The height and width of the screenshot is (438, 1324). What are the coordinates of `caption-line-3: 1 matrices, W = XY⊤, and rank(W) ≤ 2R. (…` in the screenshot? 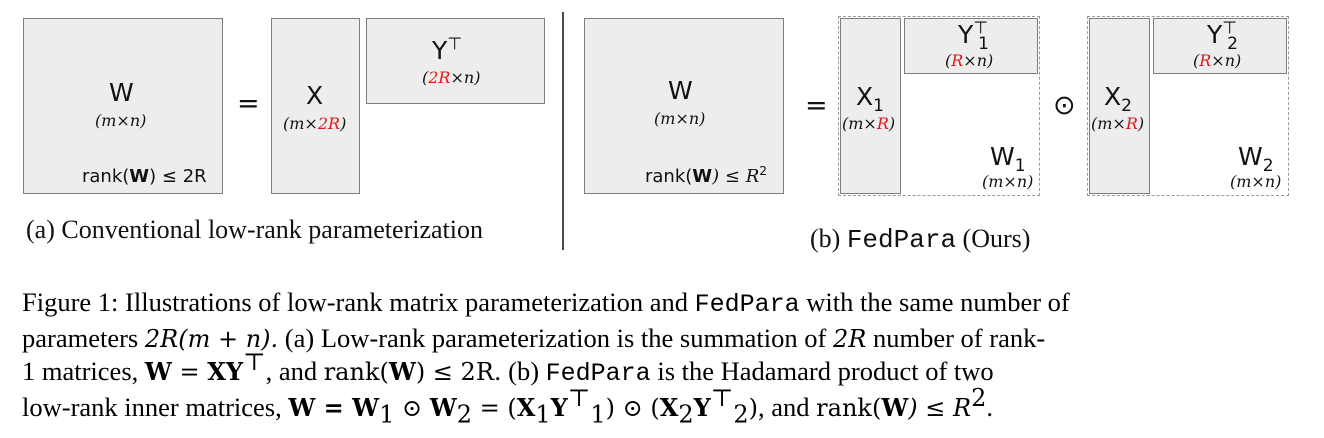 It's located at (508, 368).